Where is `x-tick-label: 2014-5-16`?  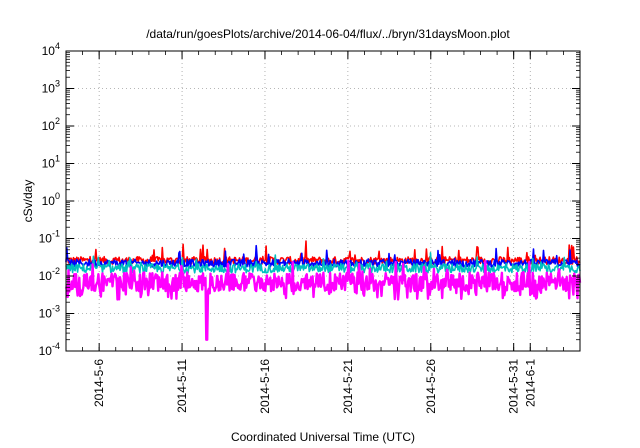
x-tick-label: 2014-5-16 is located at coordinates (265, 386).